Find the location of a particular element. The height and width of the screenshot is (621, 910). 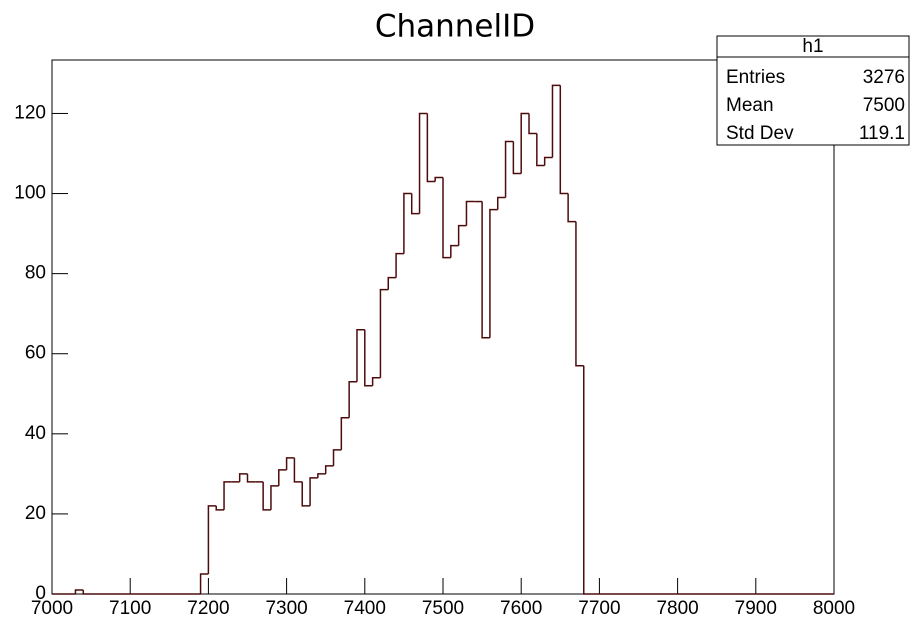

y-tick-label: 80 is located at coordinates (35, 273).